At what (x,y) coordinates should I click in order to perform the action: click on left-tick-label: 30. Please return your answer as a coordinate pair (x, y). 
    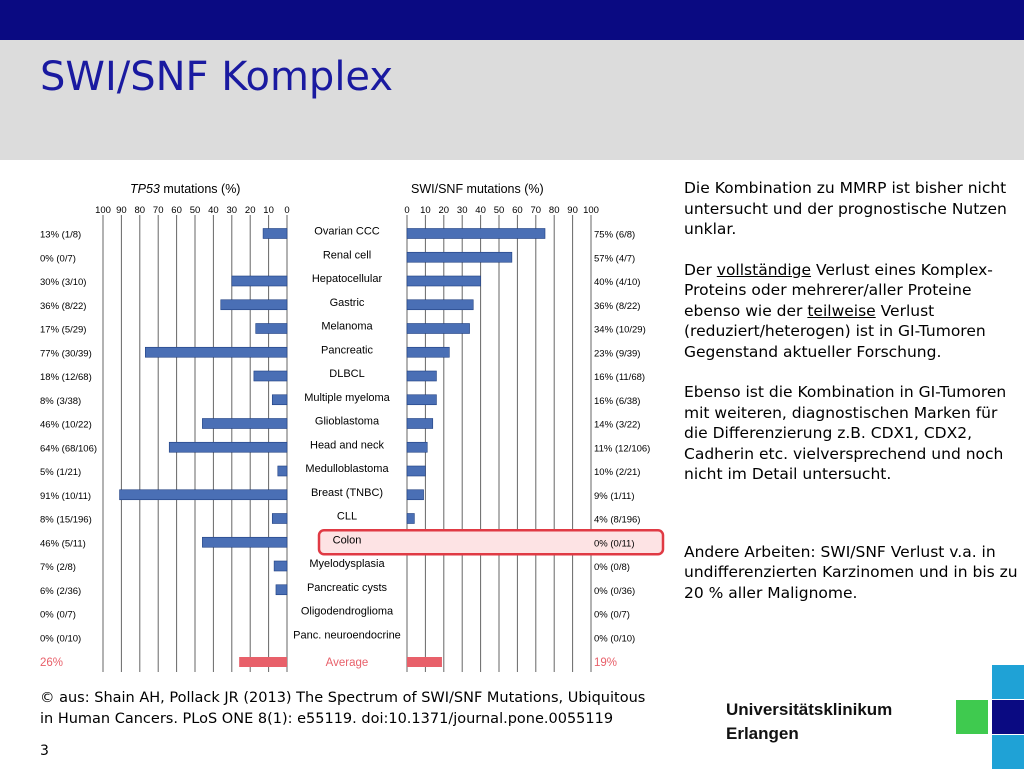
    Looking at the image, I should click on (232, 210).